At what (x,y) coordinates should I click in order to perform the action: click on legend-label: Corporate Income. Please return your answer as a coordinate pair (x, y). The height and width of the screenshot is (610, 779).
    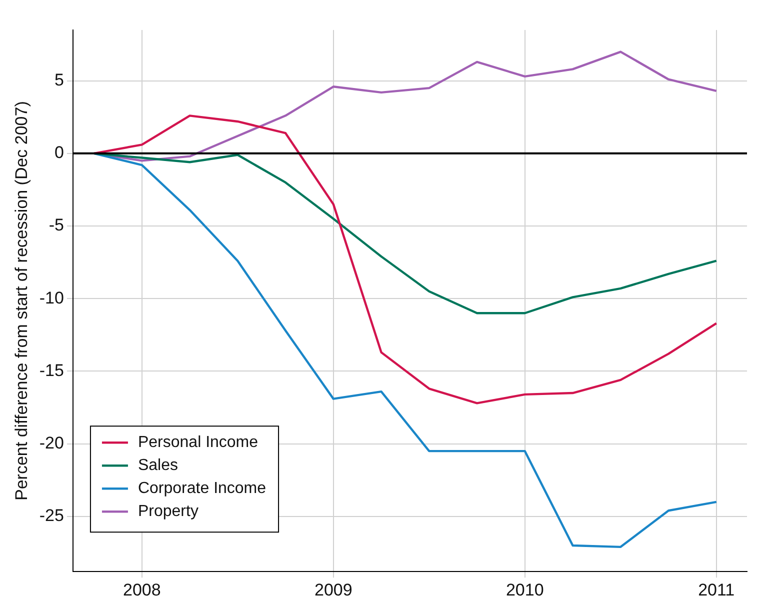
    Looking at the image, I should click on (202, 489).